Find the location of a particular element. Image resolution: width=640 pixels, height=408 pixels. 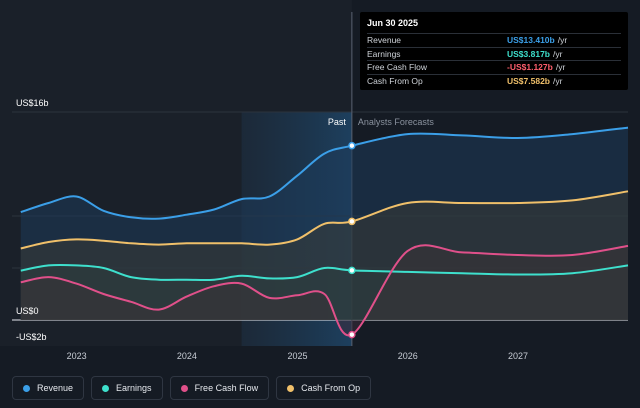

x-tick-label: 2027 is located at coordinates (518, 356).